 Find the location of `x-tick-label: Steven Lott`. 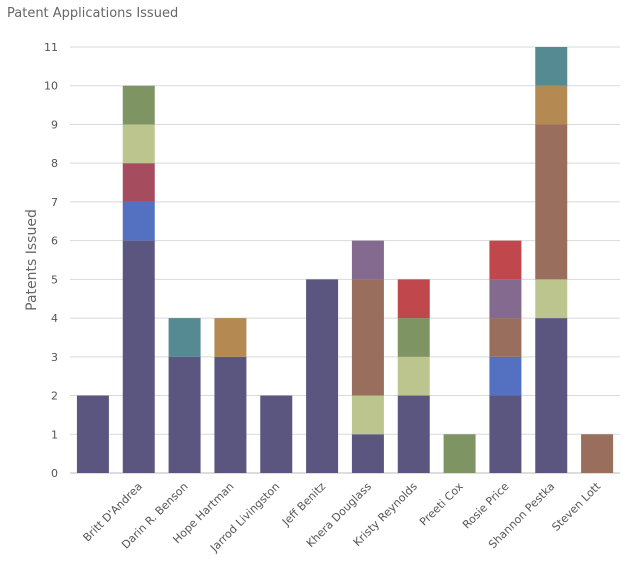

x-tick-label: Steven Lott is located at coordinates (576, 506).